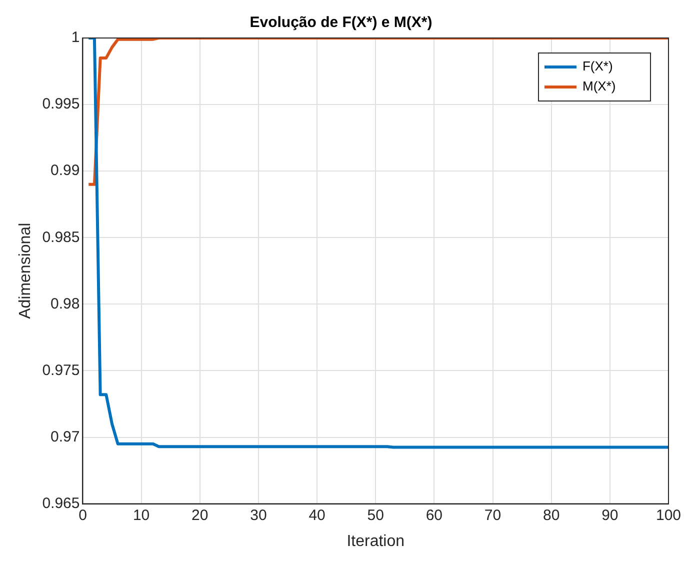  I want to click on y-tick-label: 0.98, so click(65, 303).